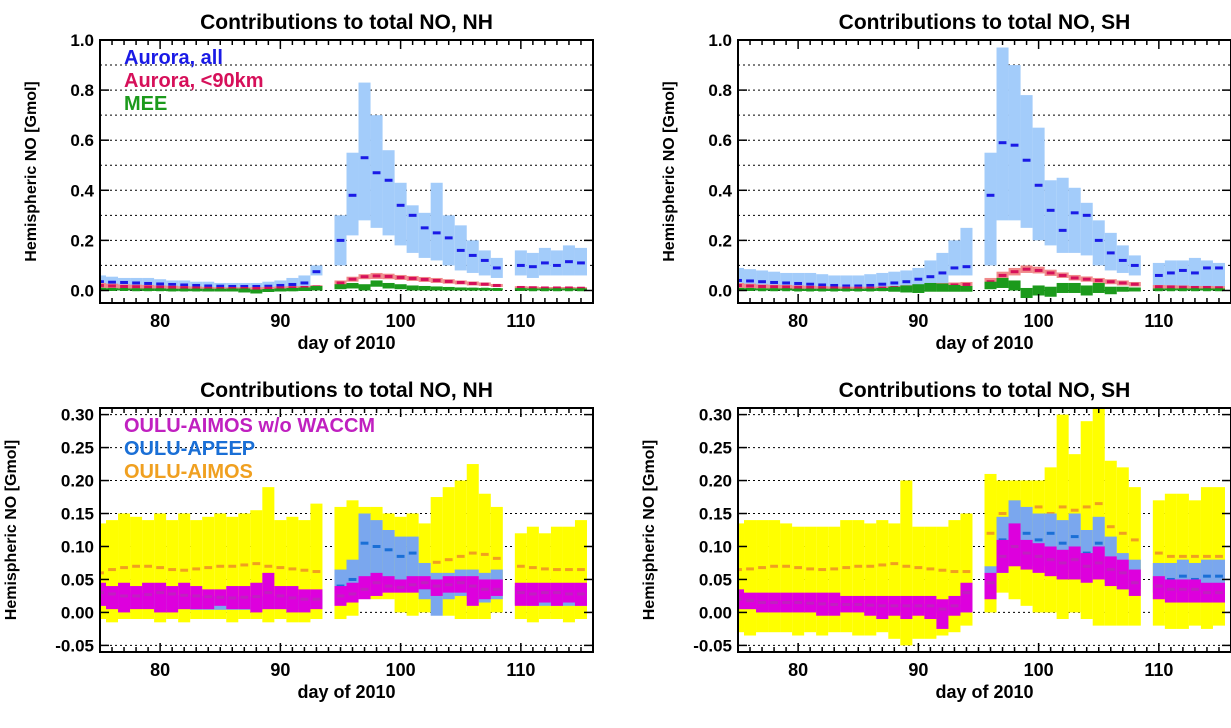  I want to click on legend-entry: Aurora, <90km, so click(194, 81).